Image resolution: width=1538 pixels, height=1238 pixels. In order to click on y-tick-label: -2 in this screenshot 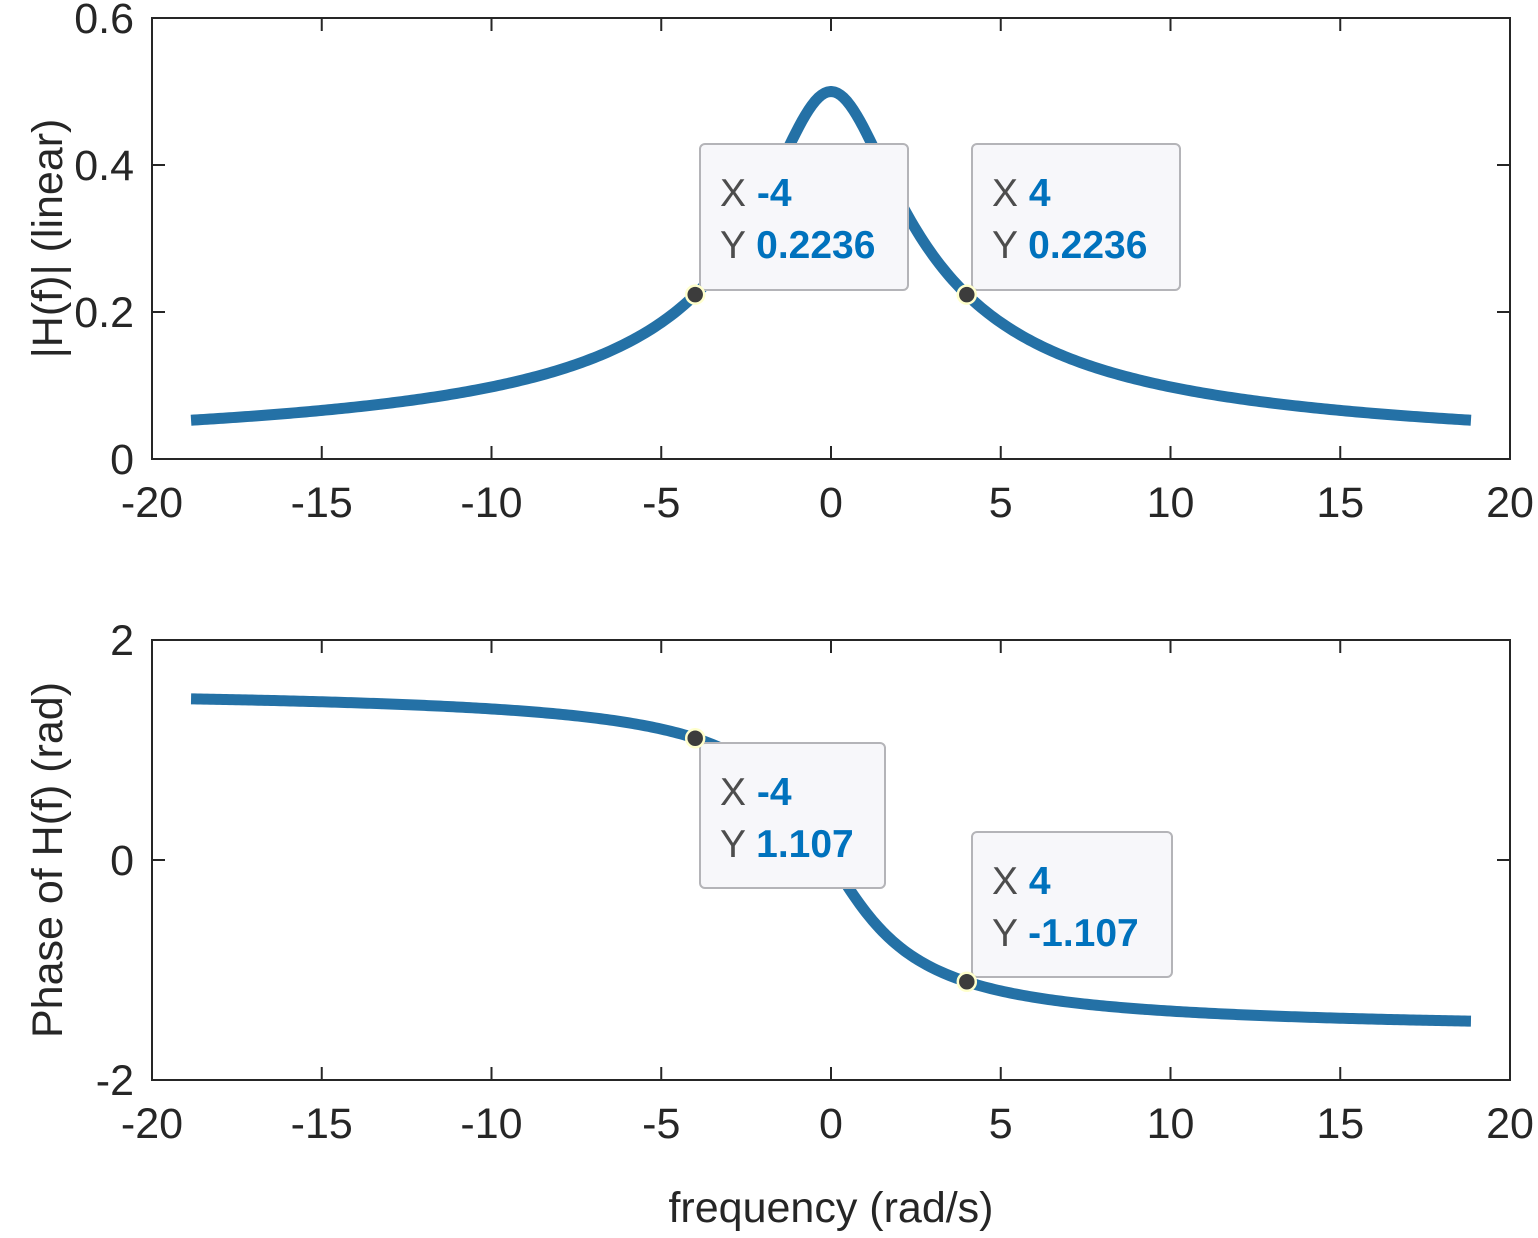, I will do `click(115, 1081)`.